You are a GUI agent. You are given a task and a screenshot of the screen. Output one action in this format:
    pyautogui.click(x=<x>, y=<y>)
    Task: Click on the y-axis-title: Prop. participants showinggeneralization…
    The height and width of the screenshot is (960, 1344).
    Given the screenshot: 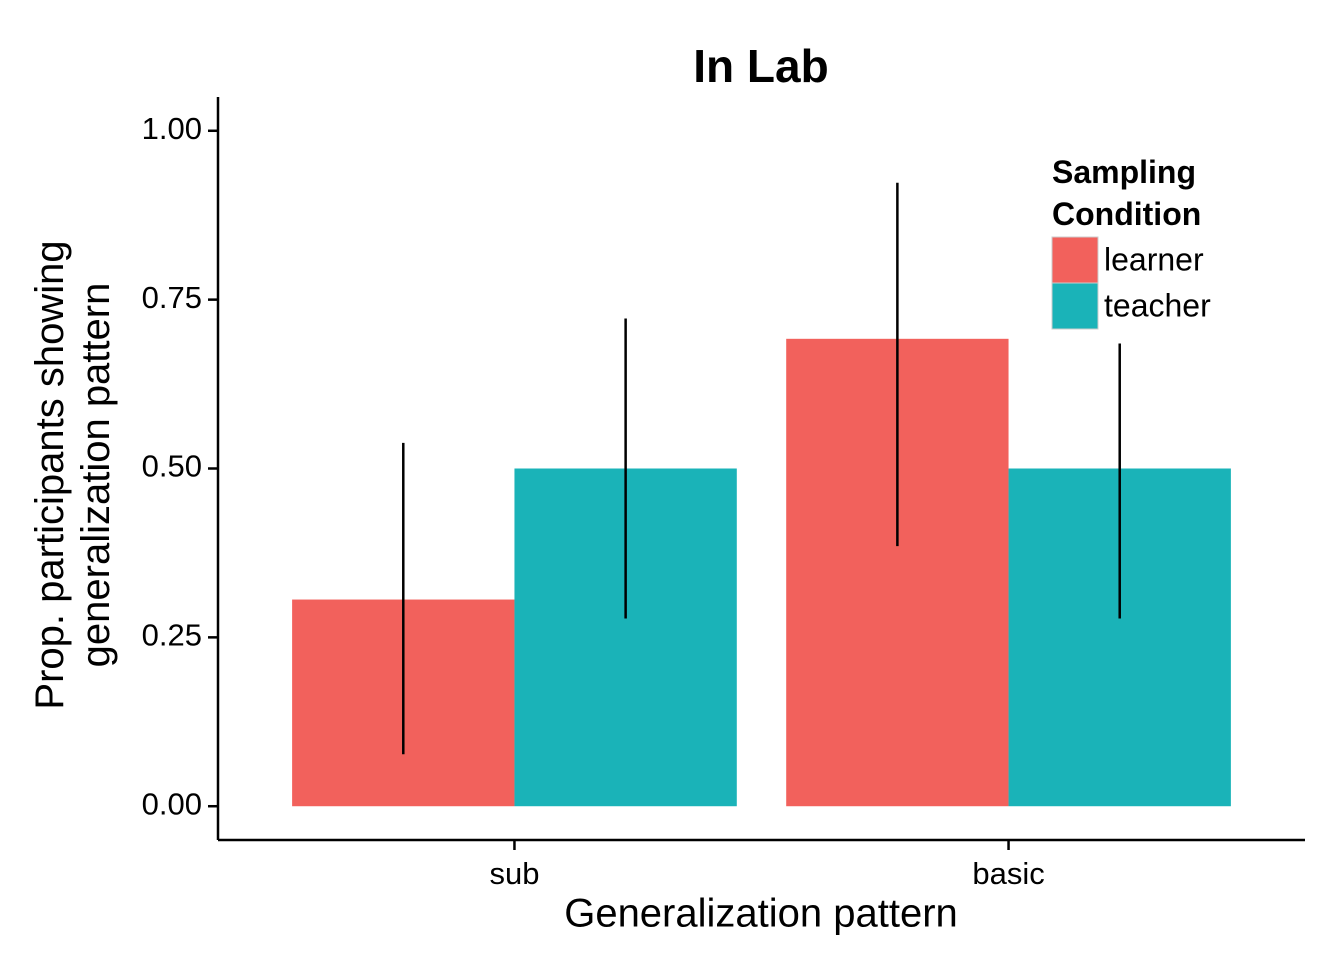 What is the action you would take?
    pyautogui.click(x=73, y=474)
    